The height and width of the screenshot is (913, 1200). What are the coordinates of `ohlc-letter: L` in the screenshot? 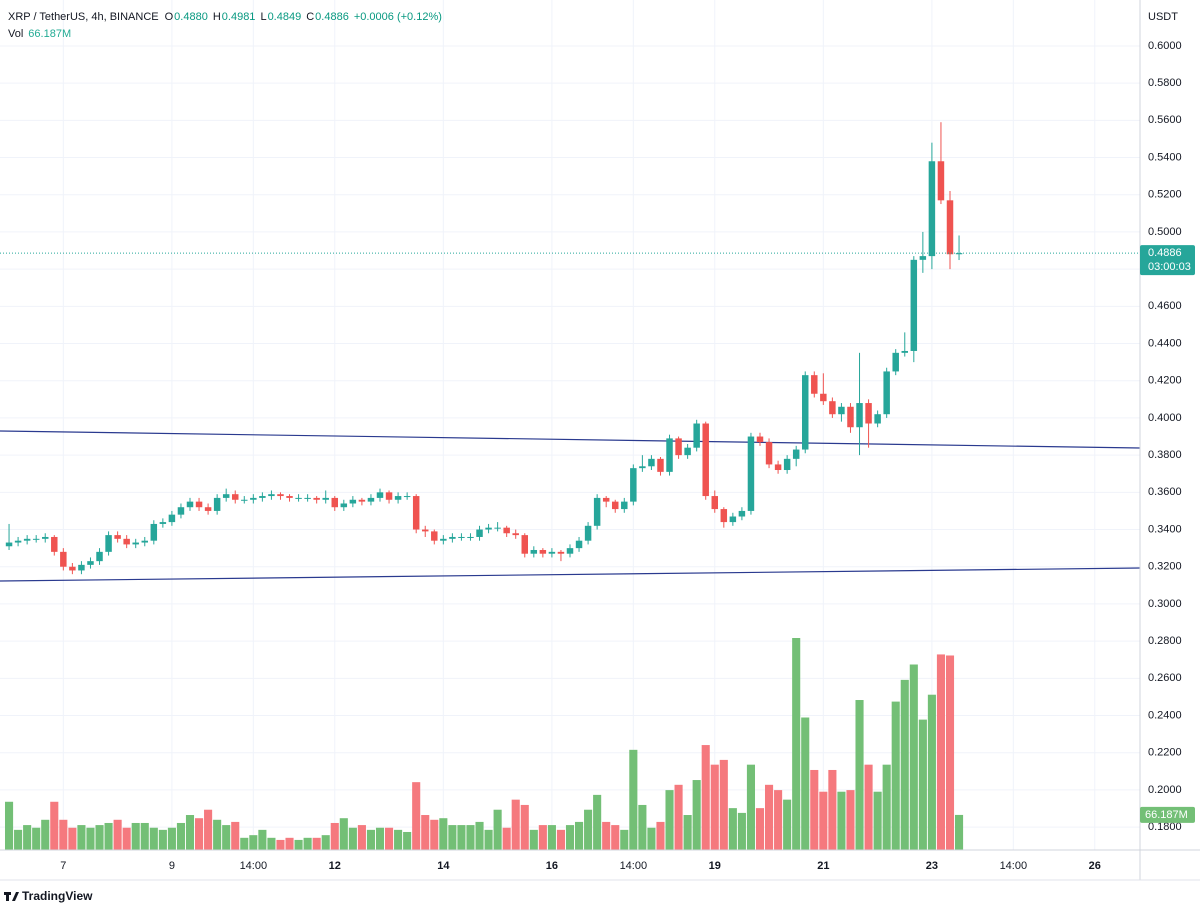 It's located at (263, 17).